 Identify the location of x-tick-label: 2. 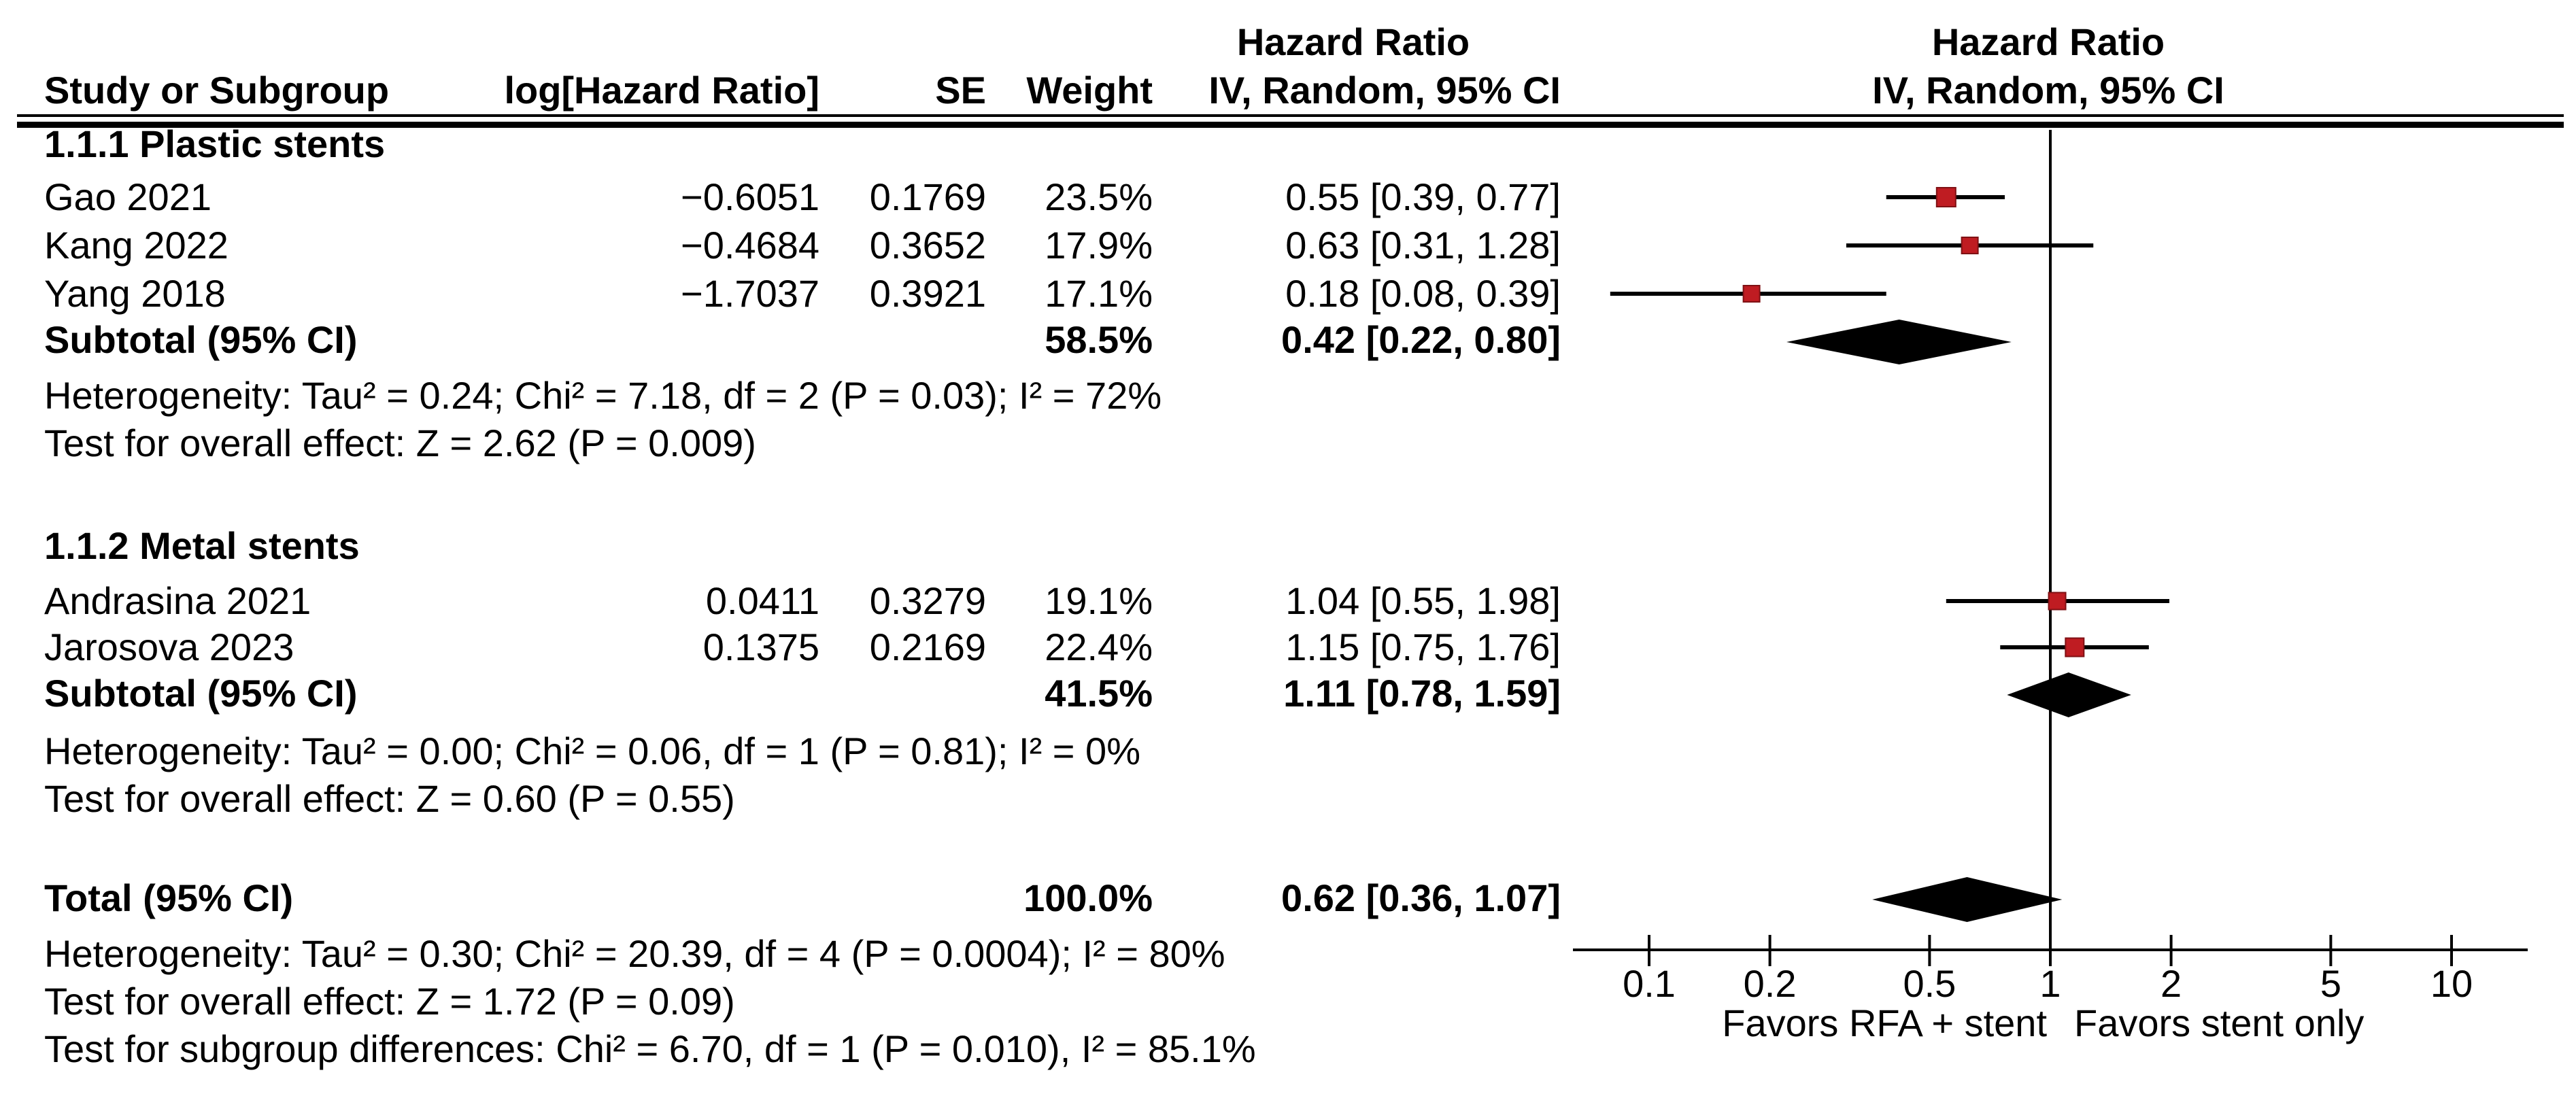
(2171, 984).